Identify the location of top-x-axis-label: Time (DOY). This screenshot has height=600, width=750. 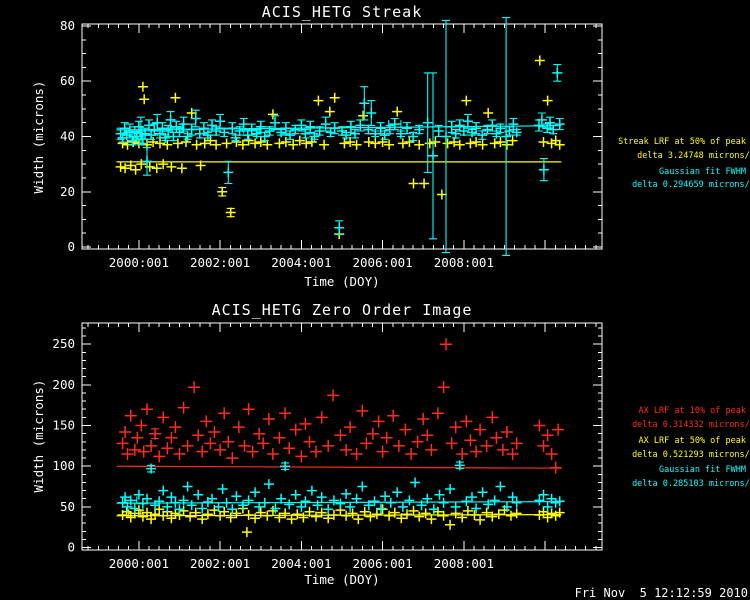
(342, 281).